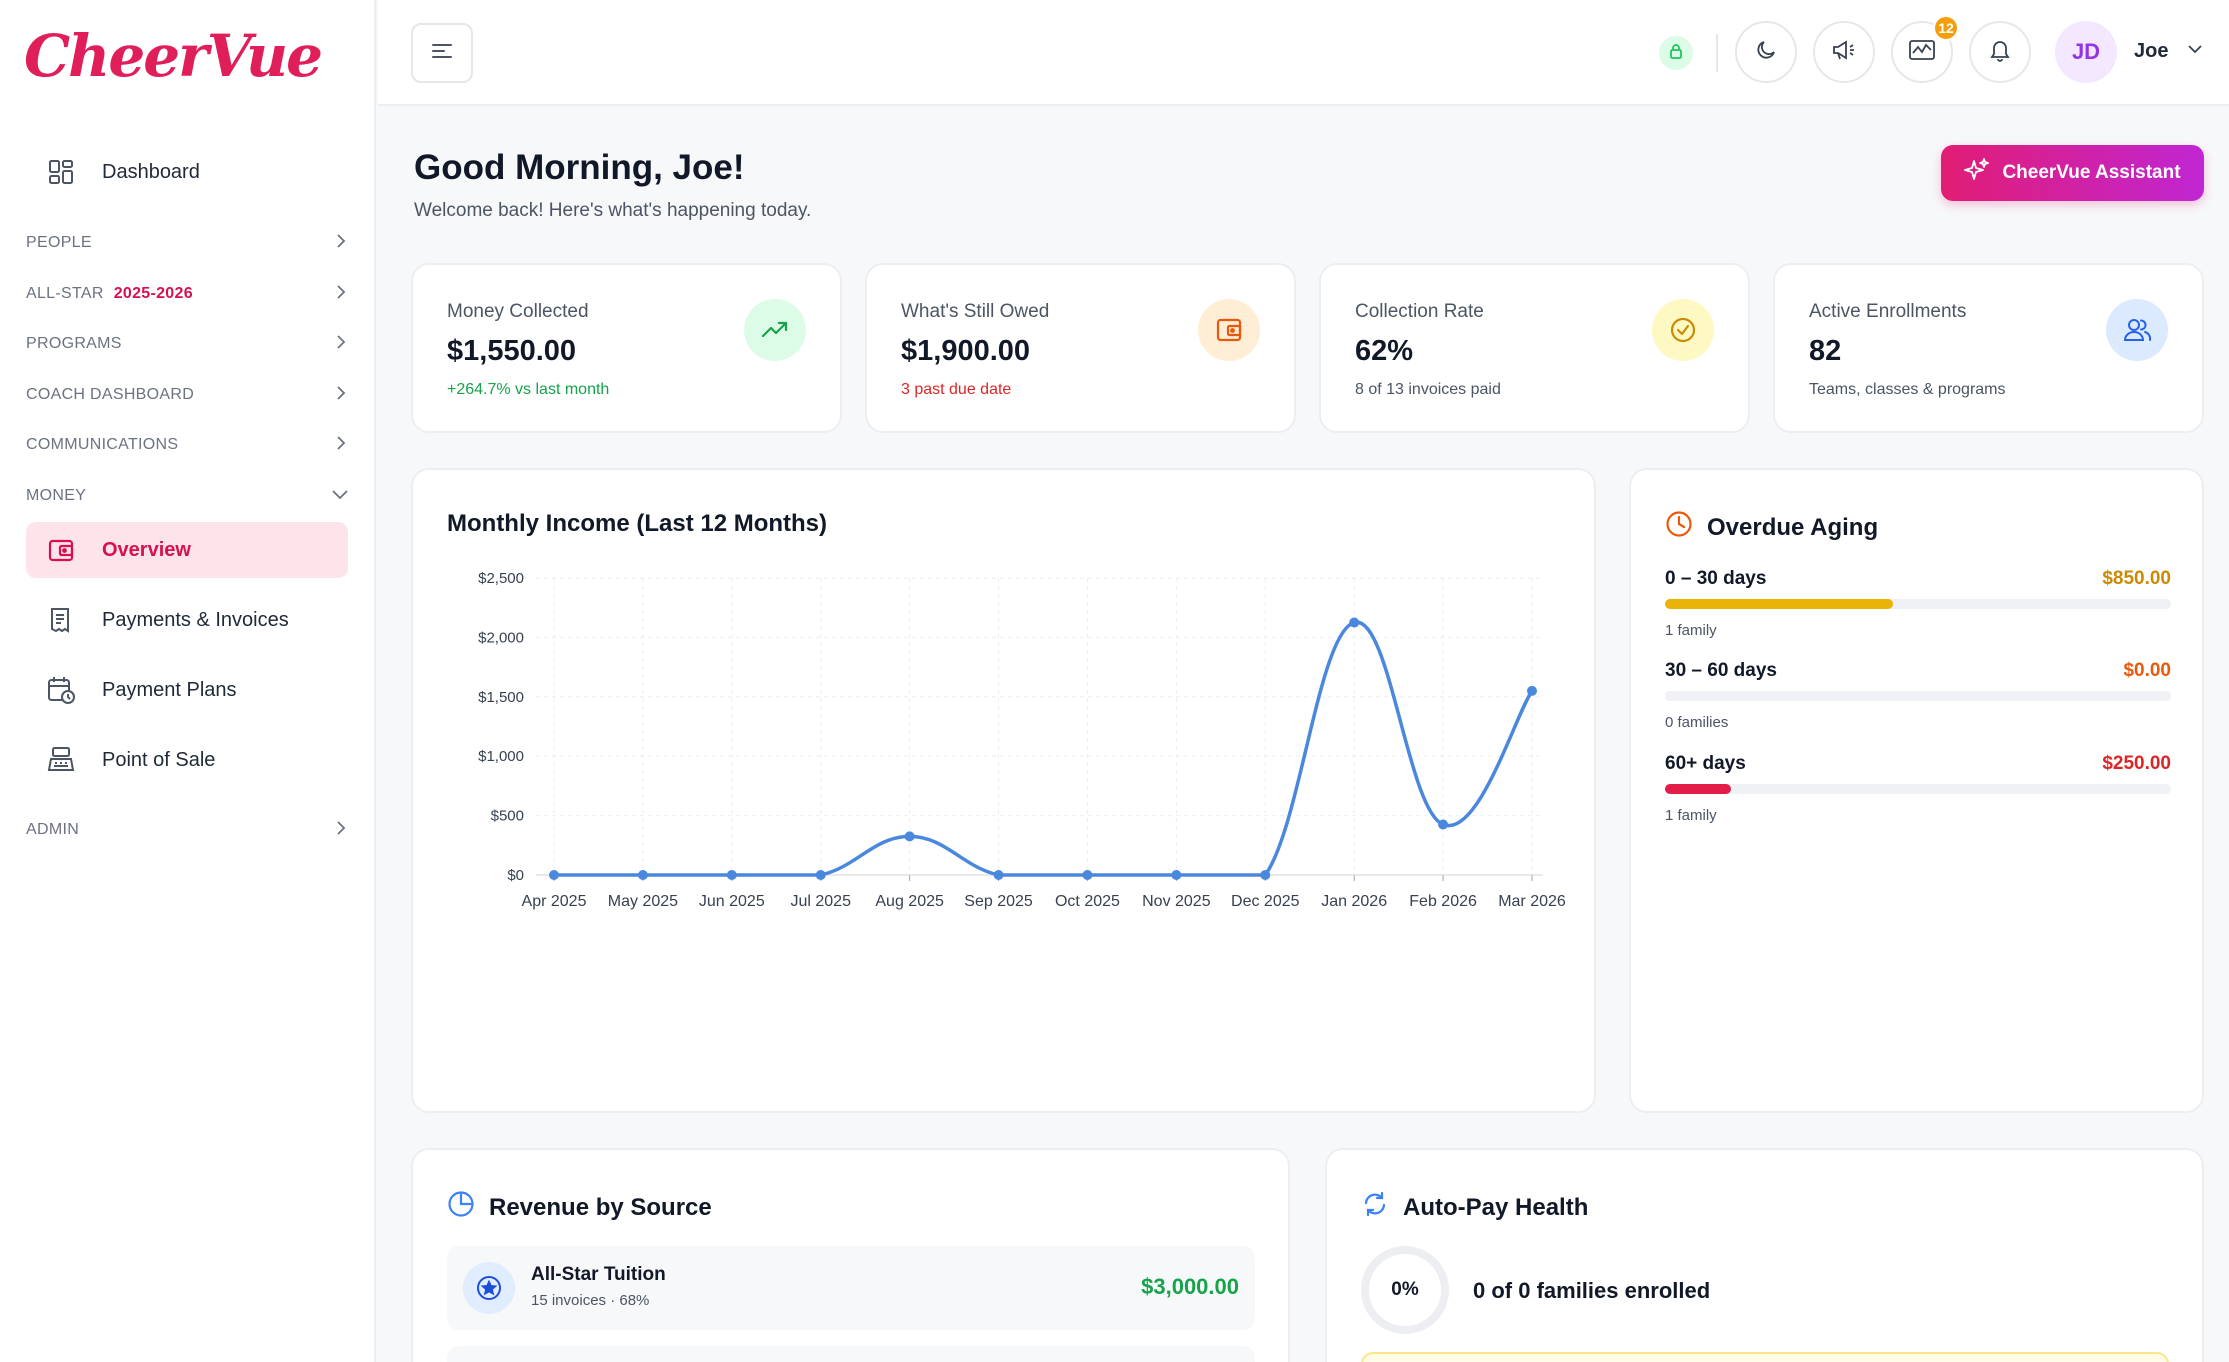 This screenshot has width=2229, height=1362. Describe the element at coordinates (2086, 52) in the screenshot. I see `avatar: JD` at that location.